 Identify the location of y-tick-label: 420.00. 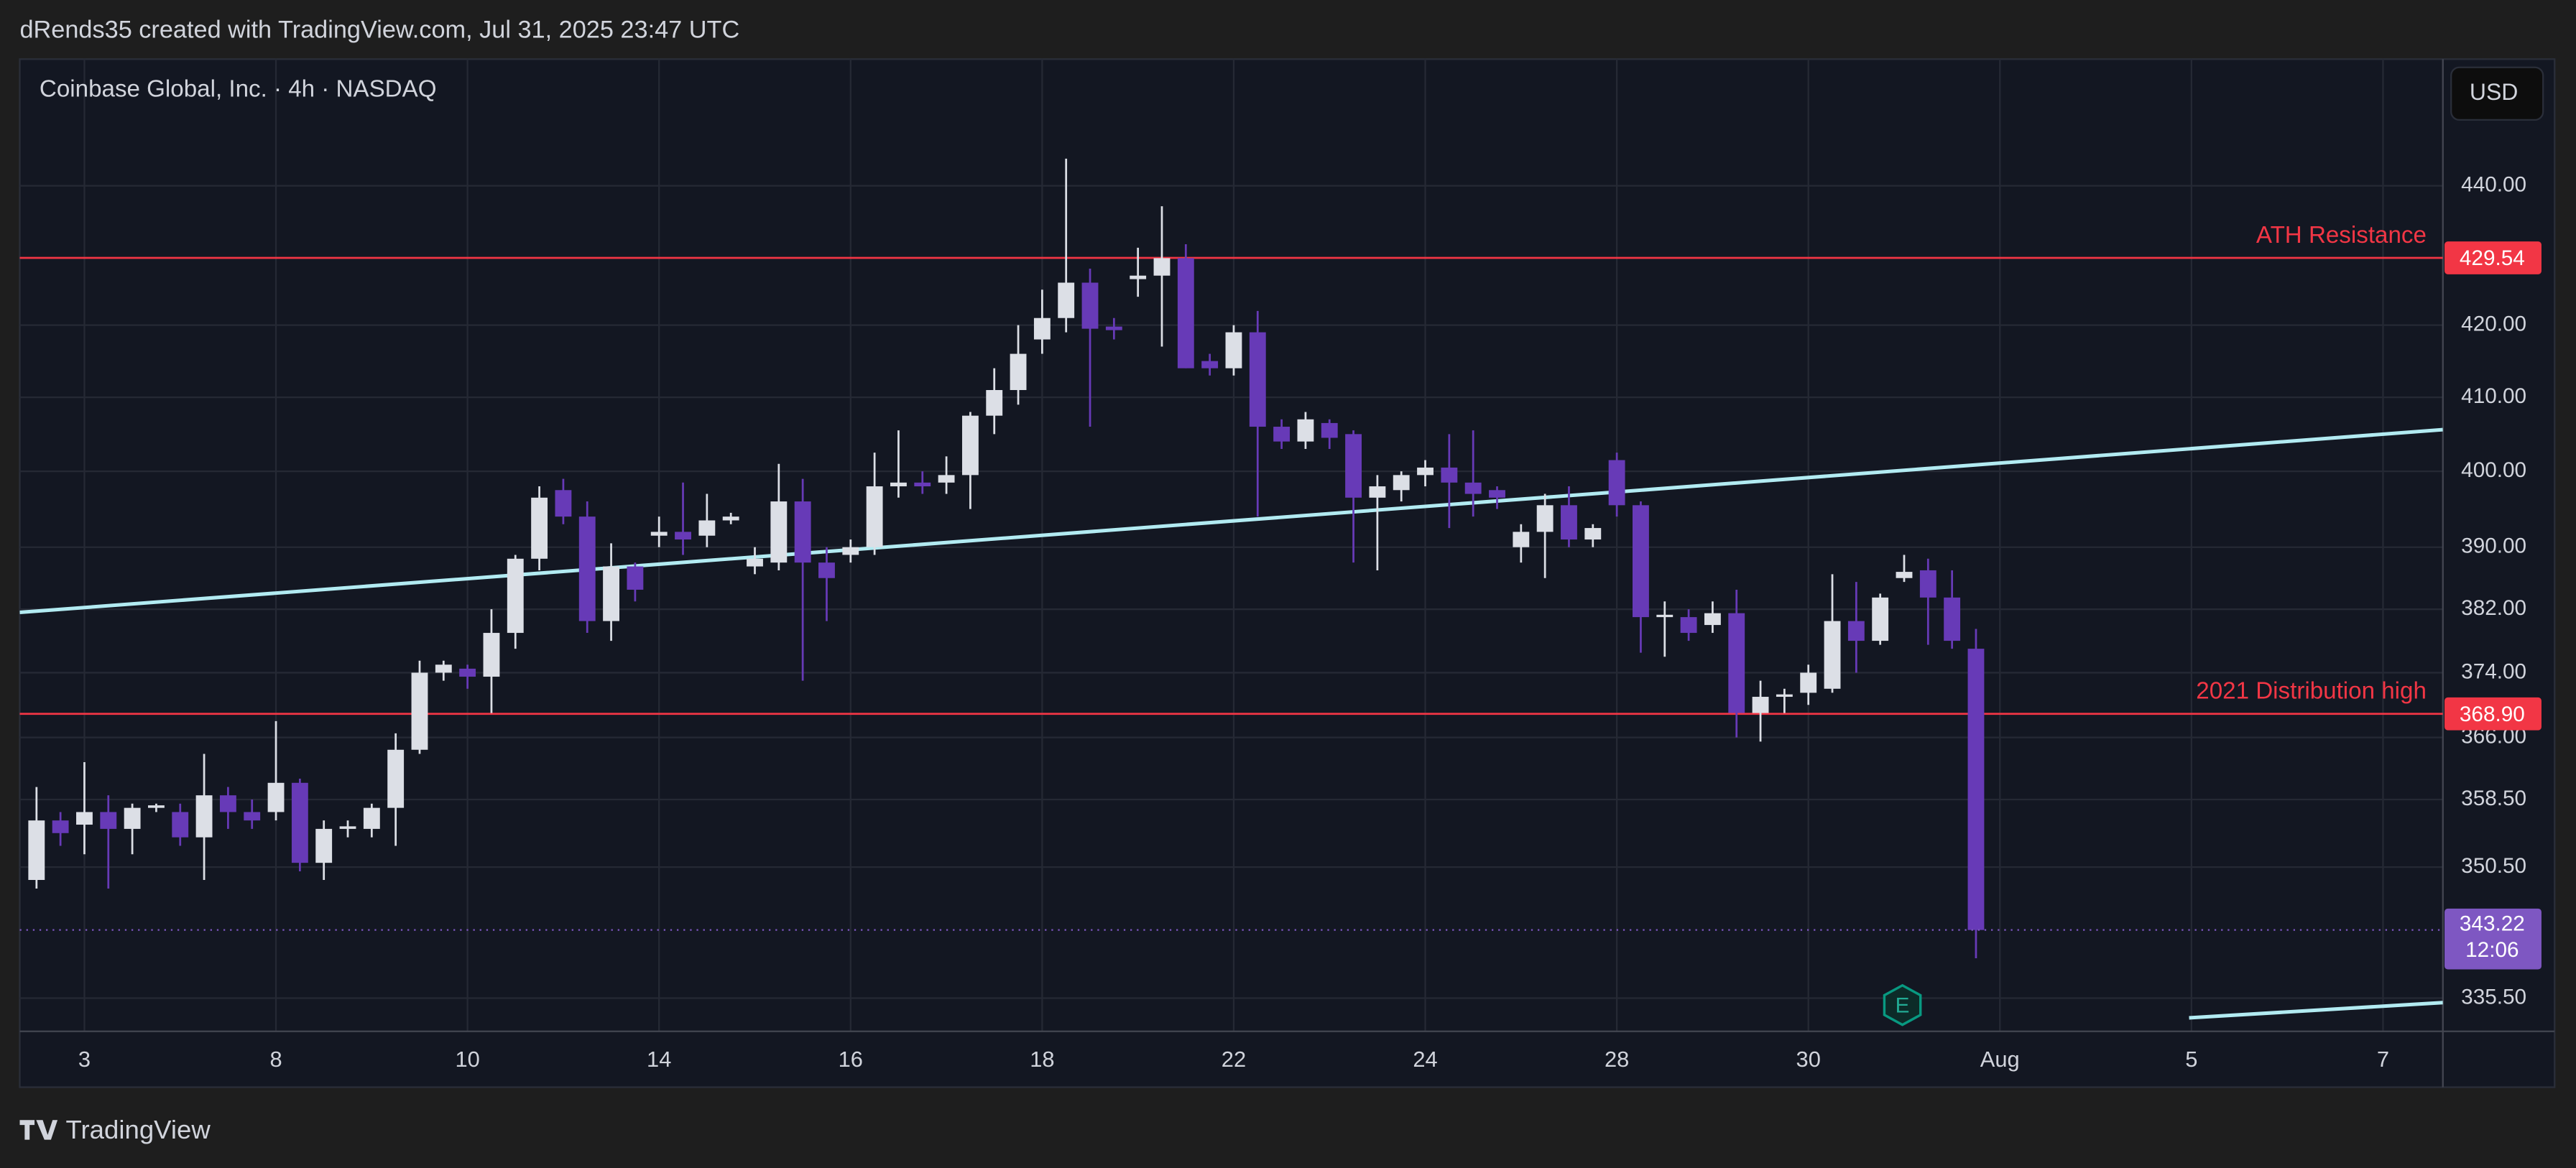
(2493, 323).